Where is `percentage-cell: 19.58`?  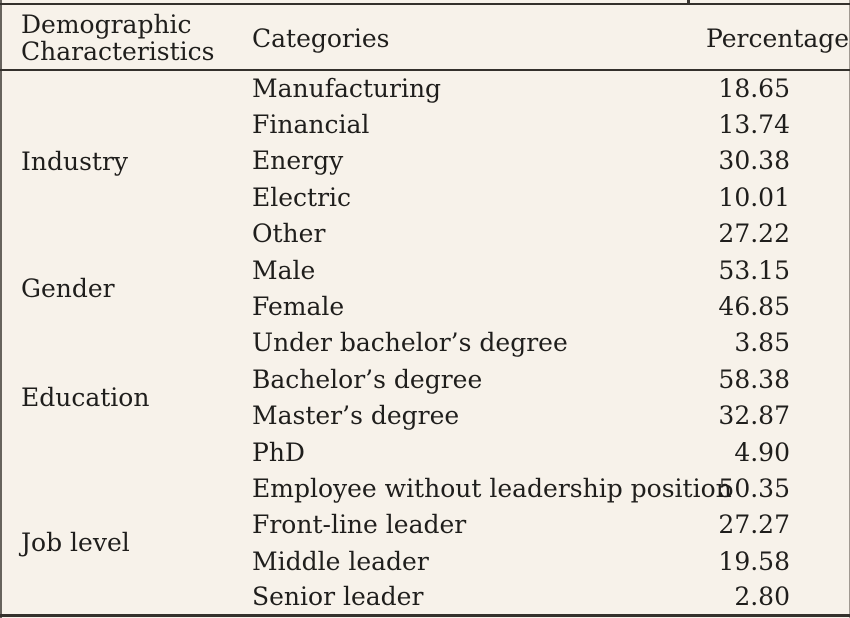 percentage-cell: 19.58 is located at coordinates (754, 561).